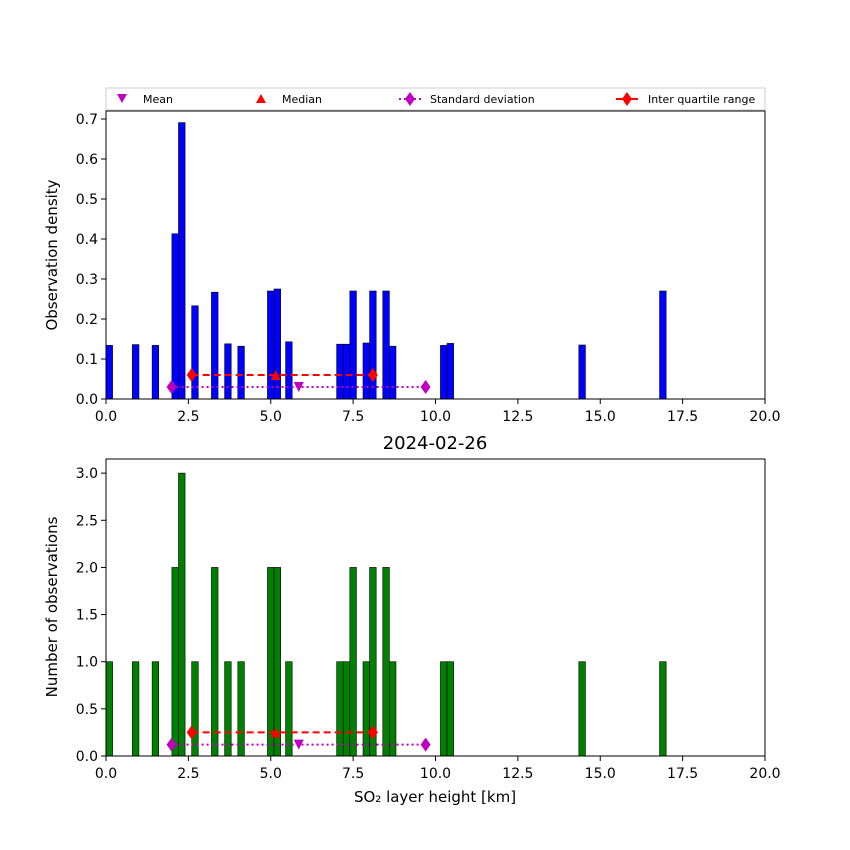  Describe the element at coordinates (91, 615) in the screenshot. I see `count-y-axis: 0.0 0.5 1.0 1.5 2.0 2.5 3.0` at that location.